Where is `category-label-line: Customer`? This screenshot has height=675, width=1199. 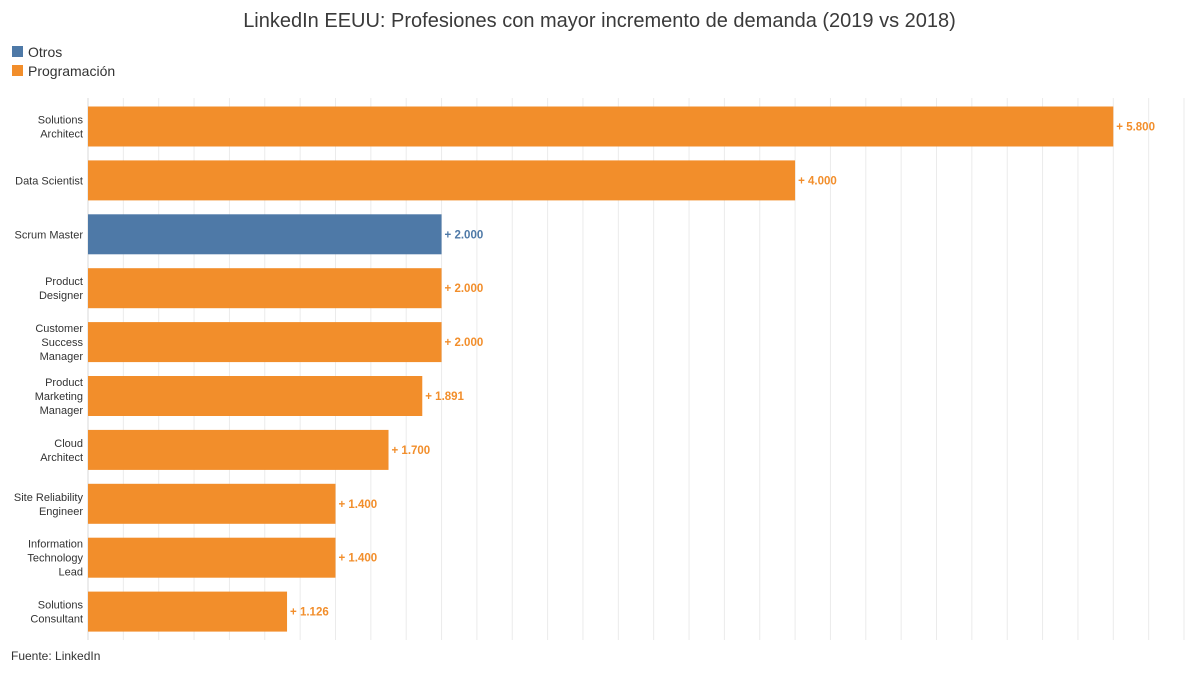
category-label-line: Customer is located at coordinates (59, 329).